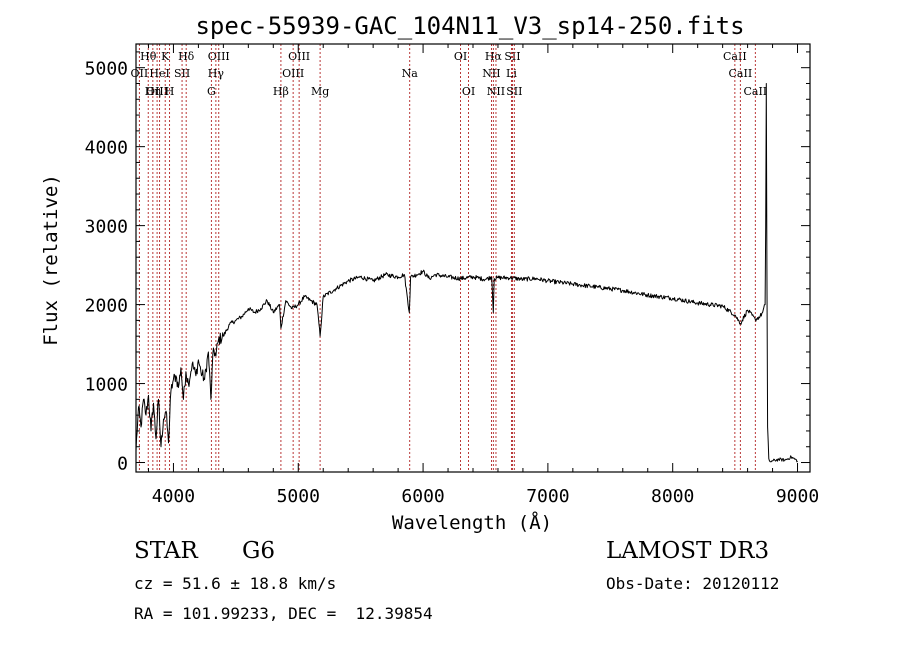 Image resolution: width=900 pixels, height=649 pixels. What do you see at coordinates (153, 91) in the screenshot?
I see `line-label-5: Hη` at bounding box center [153, 91].